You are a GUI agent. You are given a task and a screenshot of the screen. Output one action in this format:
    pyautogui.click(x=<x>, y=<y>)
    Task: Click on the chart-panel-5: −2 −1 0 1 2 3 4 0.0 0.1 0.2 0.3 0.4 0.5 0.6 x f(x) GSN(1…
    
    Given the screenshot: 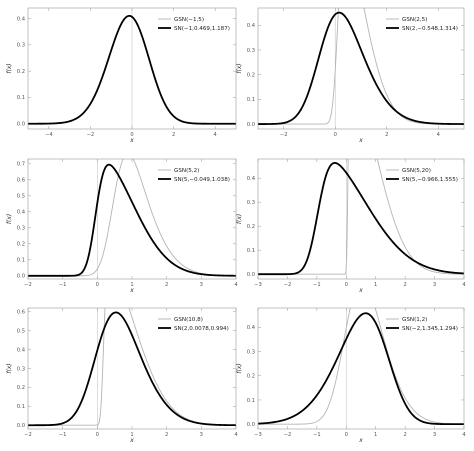 What is the action you would take?
    pyautogui.click(x=122, y=375)
    